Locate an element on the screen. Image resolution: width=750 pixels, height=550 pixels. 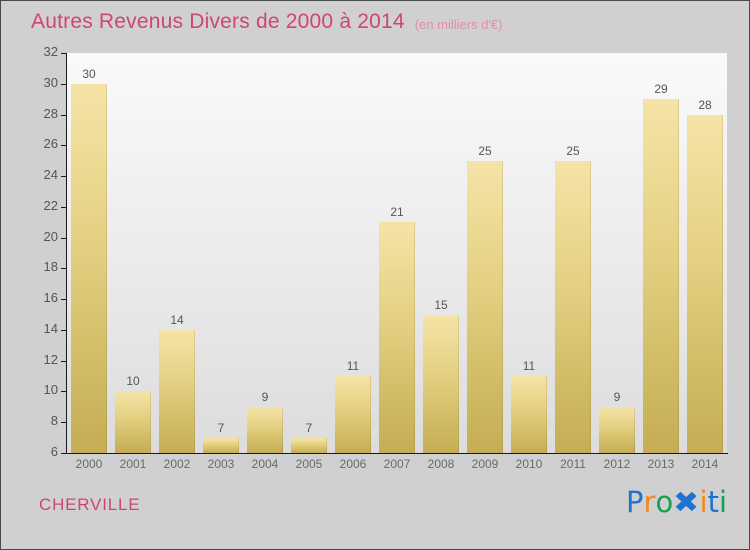
x-axis-tick-label: 2009 is located at coordinates (485, 464).